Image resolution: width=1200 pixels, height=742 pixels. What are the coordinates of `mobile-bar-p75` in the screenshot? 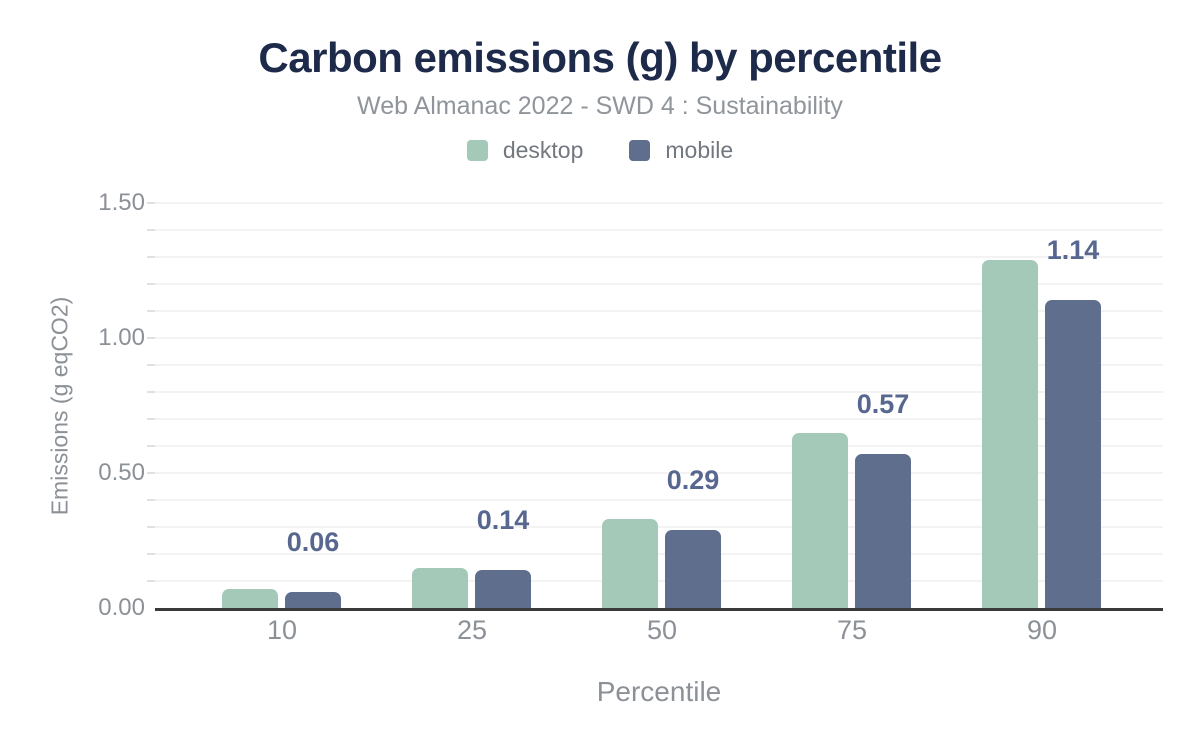 It's located at (883, 531).